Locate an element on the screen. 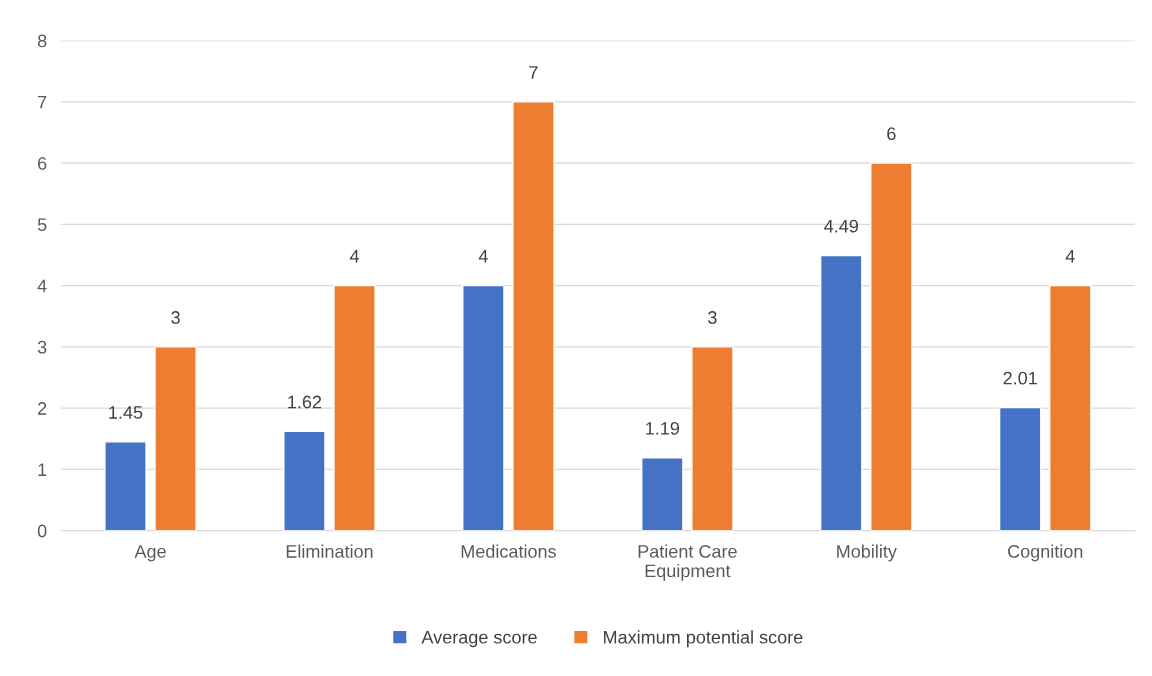 This screenshot has width=1152, height=676. x-tick-label: Elimination is located at coordinates (329, 551).